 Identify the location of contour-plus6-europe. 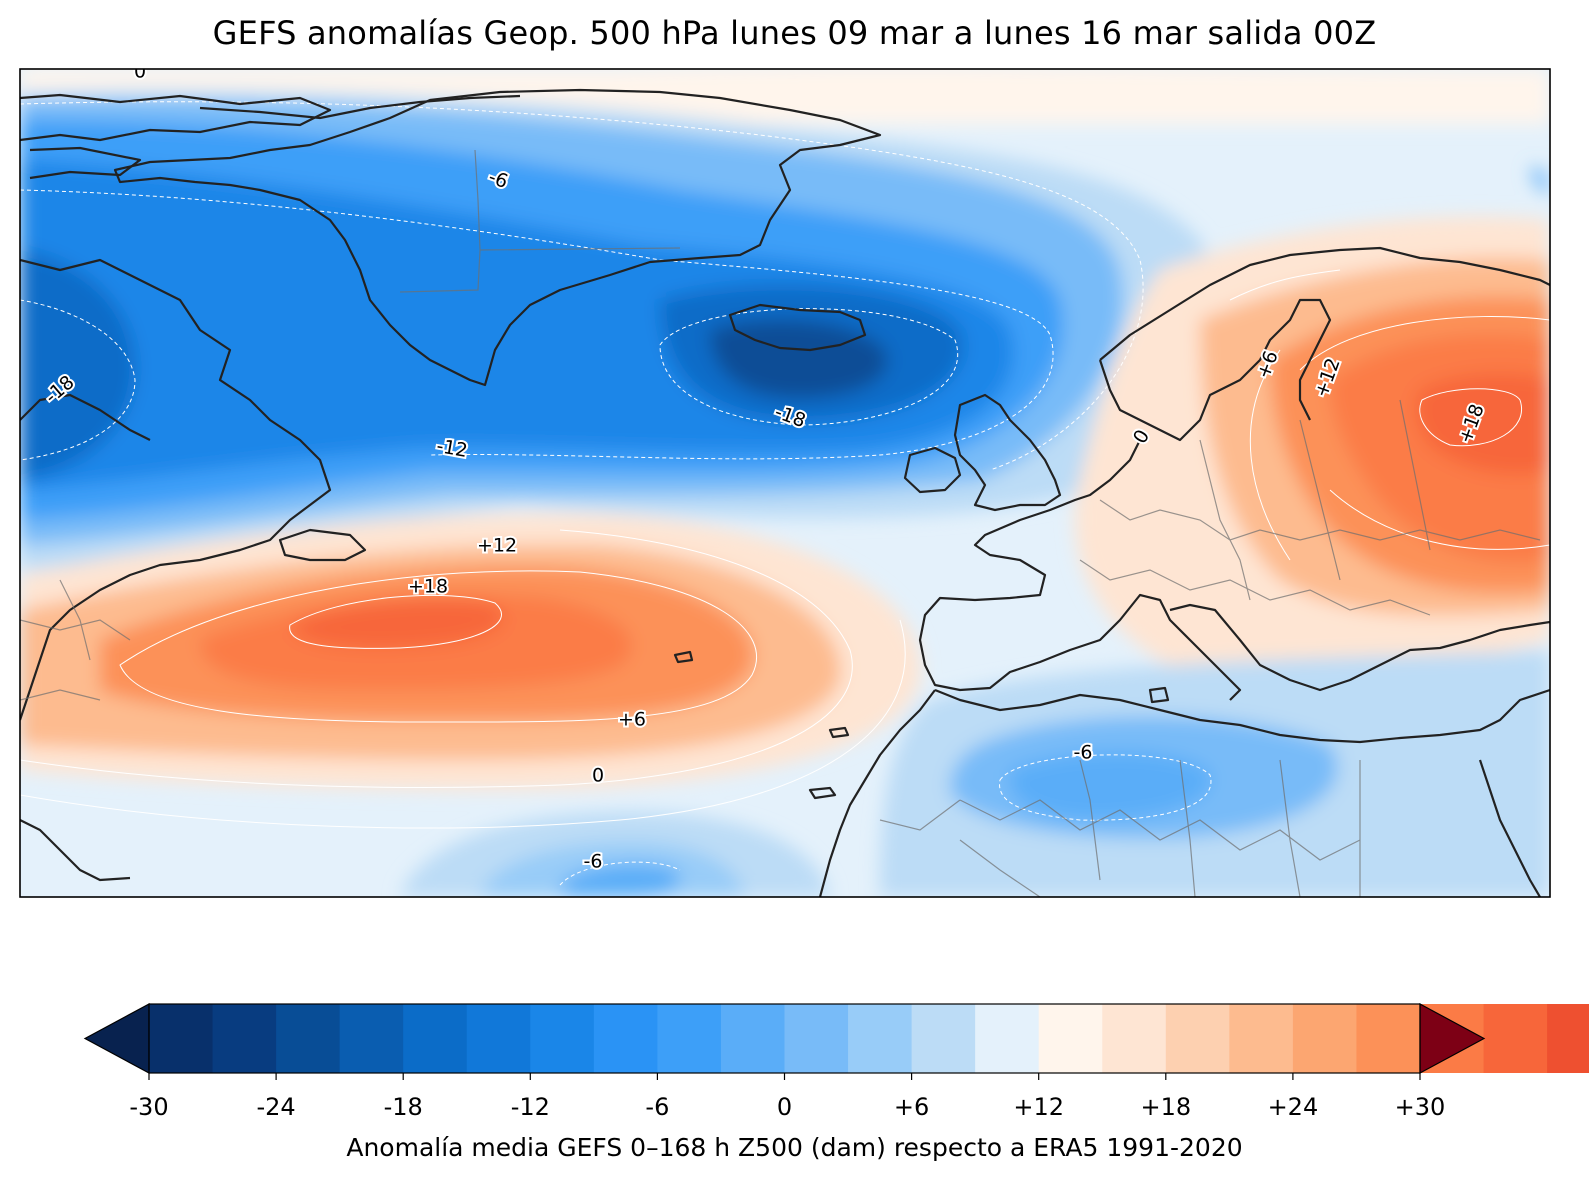
(1285, 415).